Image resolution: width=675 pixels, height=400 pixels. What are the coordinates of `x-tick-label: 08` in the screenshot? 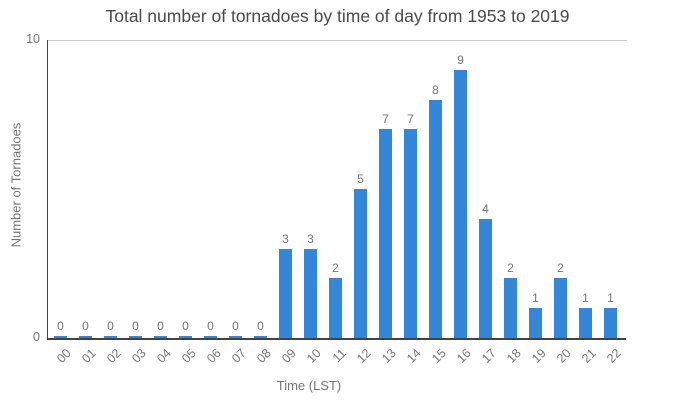 It's located at (264, 356).